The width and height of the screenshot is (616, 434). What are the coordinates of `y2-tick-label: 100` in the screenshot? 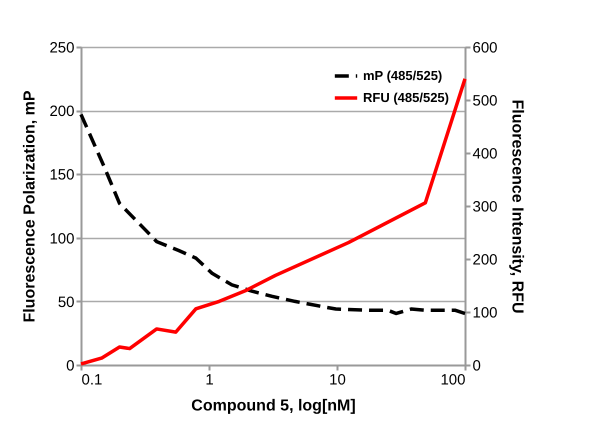 It's located at (485, 313).